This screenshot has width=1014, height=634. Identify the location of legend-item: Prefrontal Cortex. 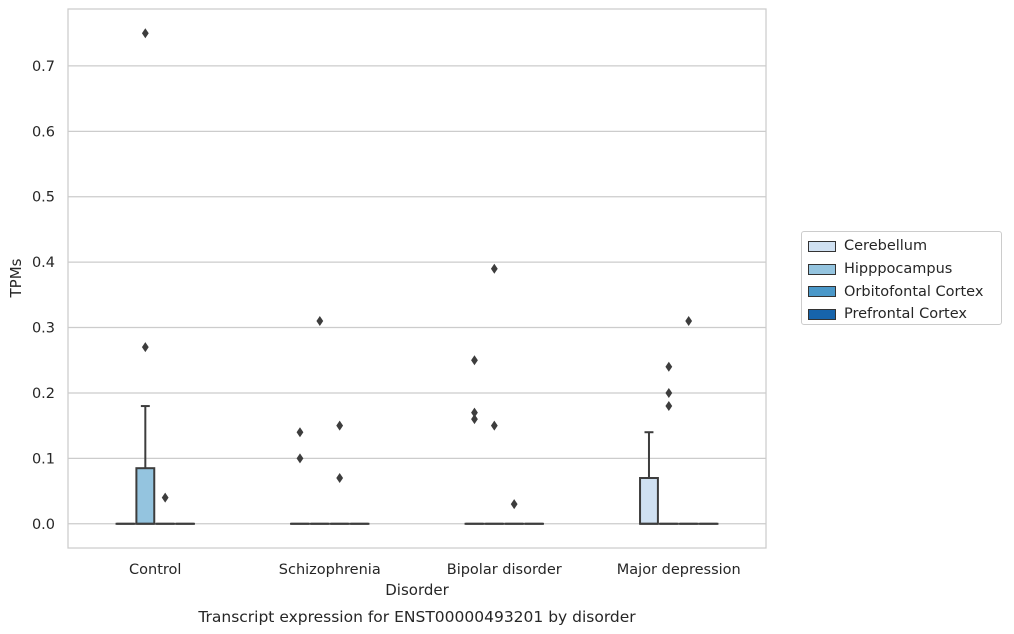
(904, 314).